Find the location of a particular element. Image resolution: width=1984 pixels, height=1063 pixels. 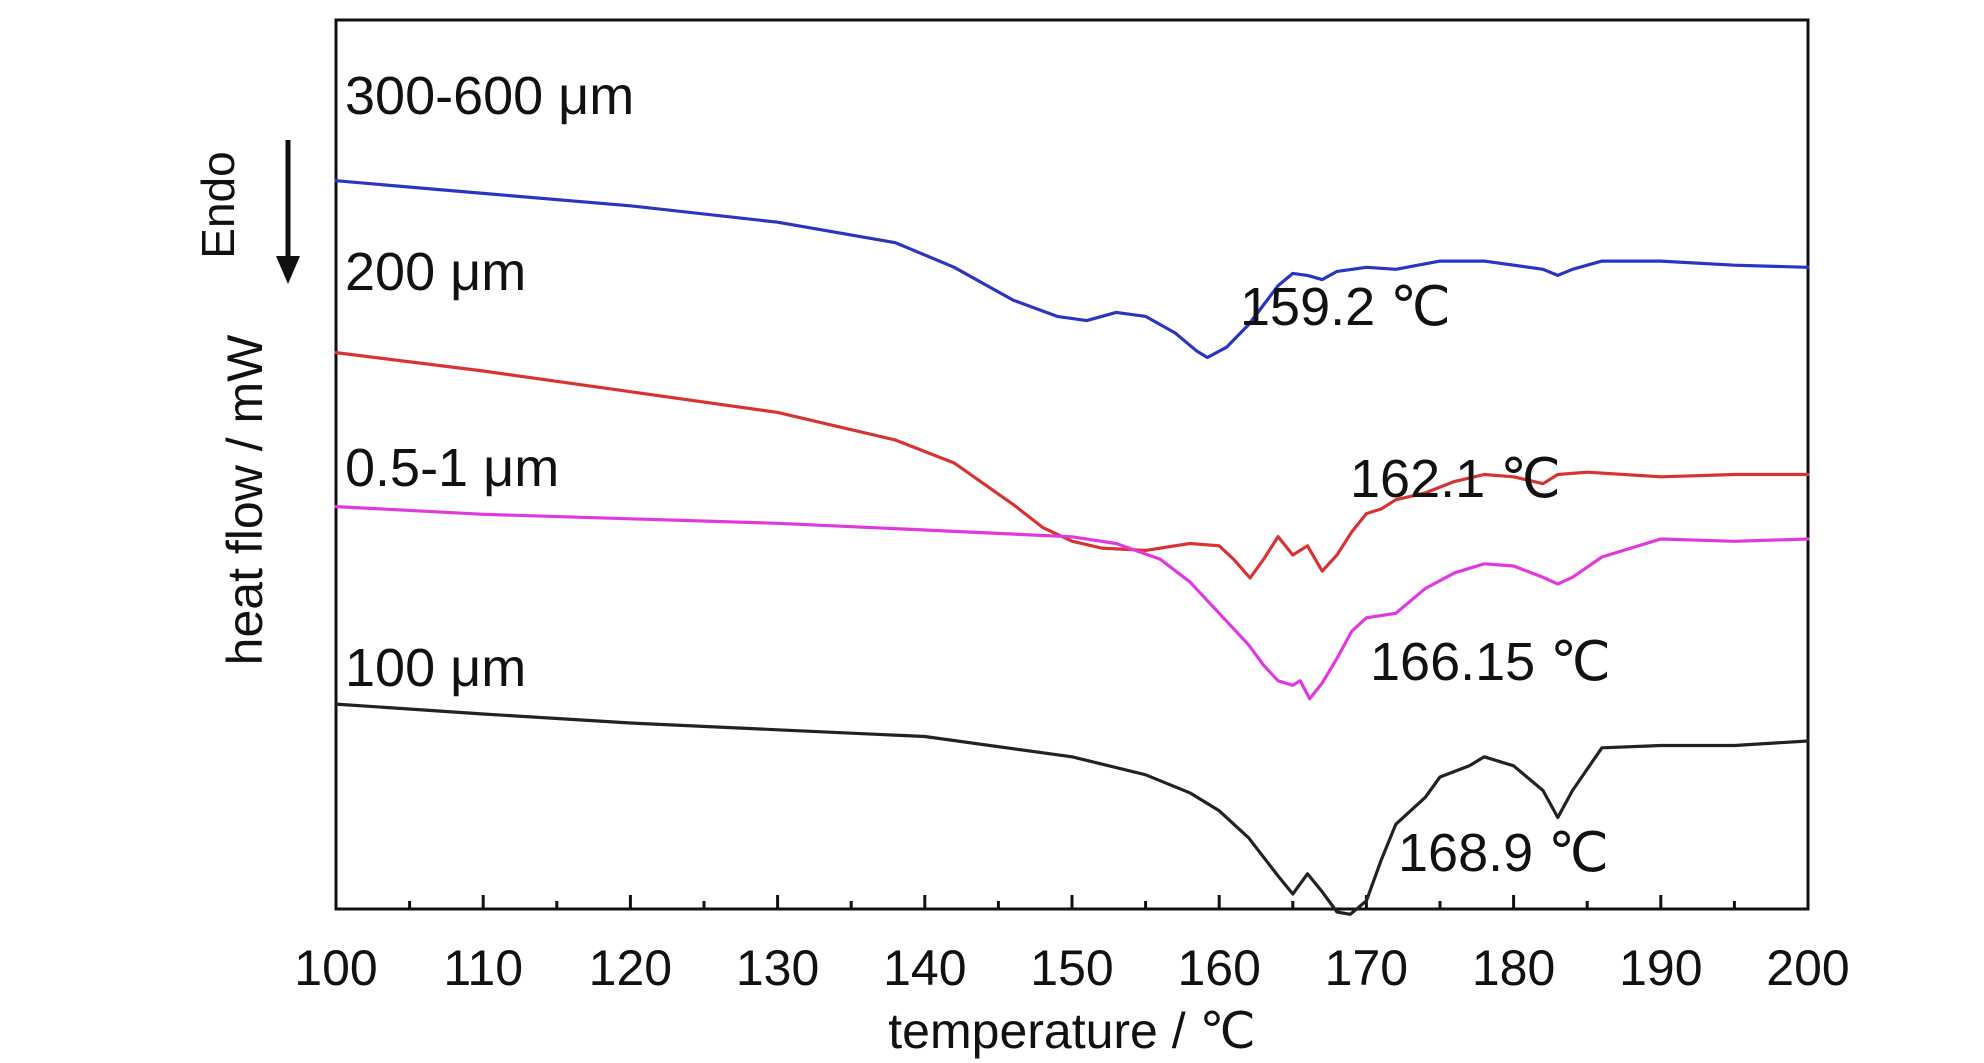

x-tick-label: 170 is located at coordinates (1366, 968).